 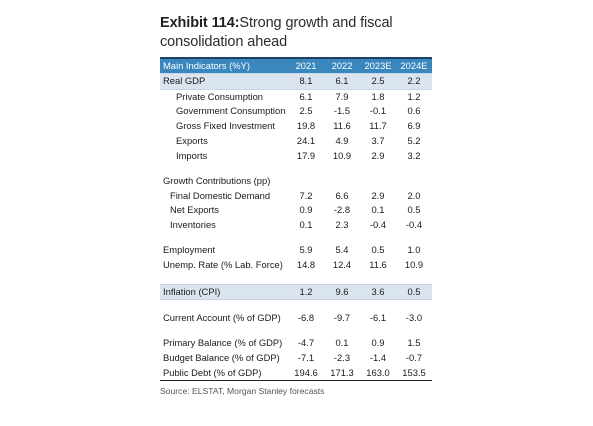 I want to click on row-value: 24.1, so click(x=306, y=140).